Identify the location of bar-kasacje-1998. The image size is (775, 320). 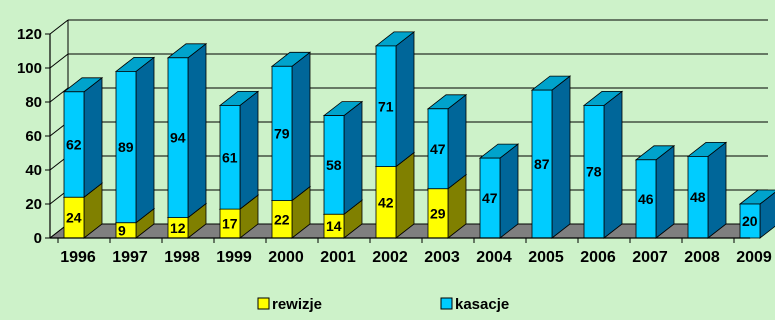
(187, 130).